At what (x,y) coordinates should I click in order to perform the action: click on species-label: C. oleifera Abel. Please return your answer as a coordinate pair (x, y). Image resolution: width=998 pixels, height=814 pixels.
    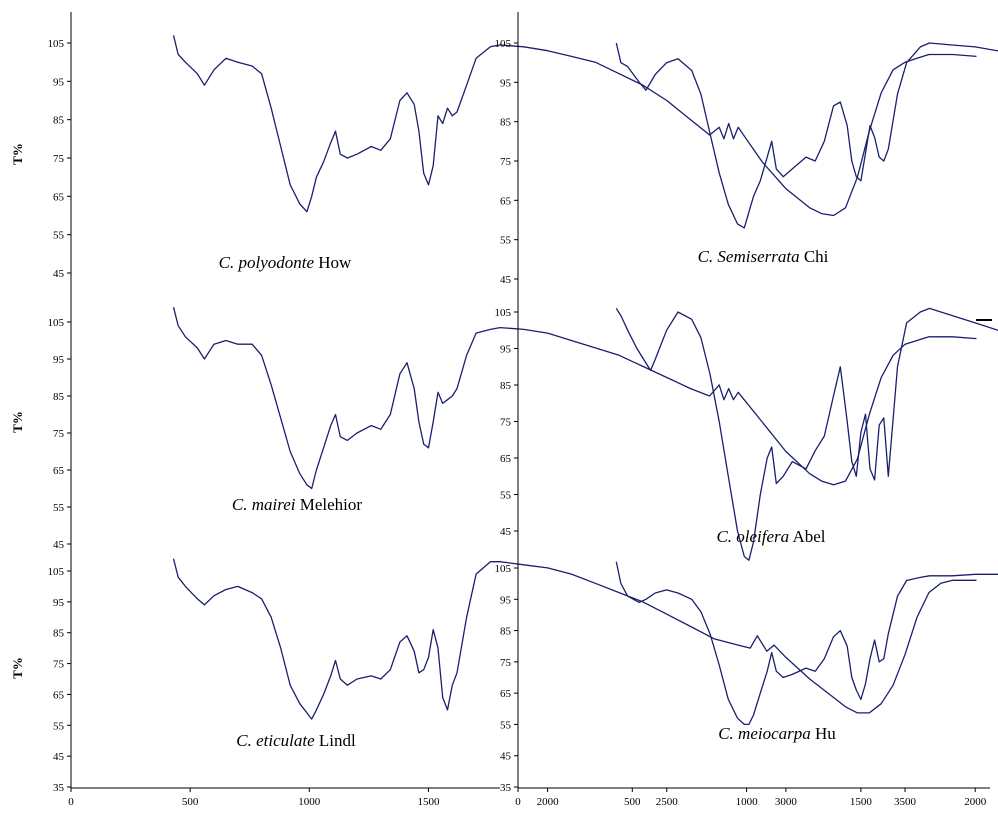
    Looking at the image, I should click on (770, 536).